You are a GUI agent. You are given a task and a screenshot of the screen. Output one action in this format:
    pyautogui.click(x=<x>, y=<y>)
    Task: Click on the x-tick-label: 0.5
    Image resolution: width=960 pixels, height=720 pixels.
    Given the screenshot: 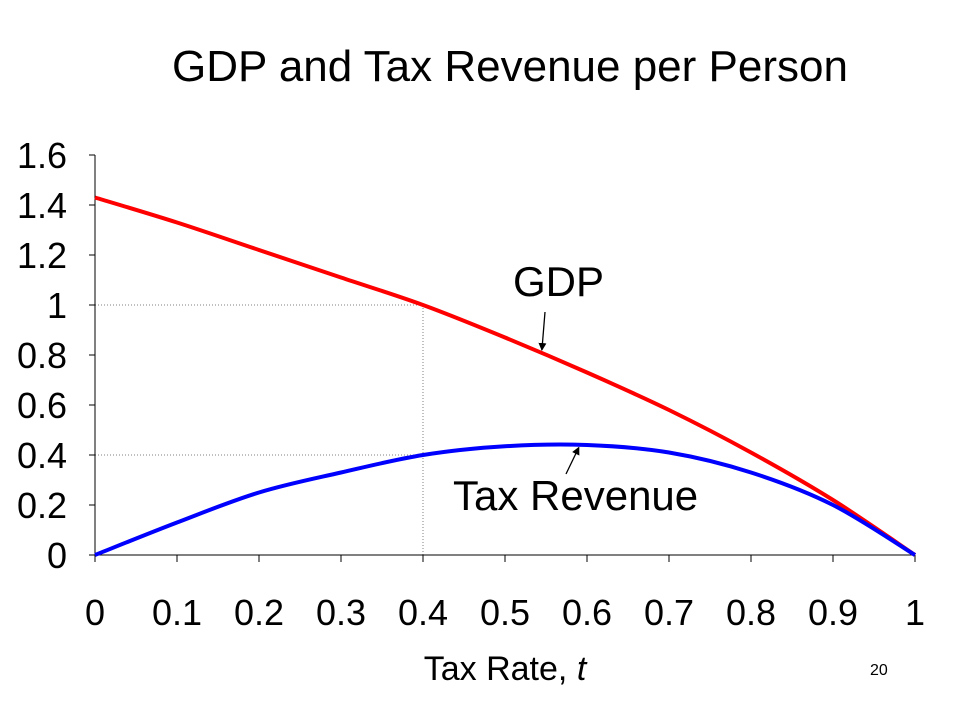 What is the action you would take?
    pyautogui.click(x=505, y=612)
    